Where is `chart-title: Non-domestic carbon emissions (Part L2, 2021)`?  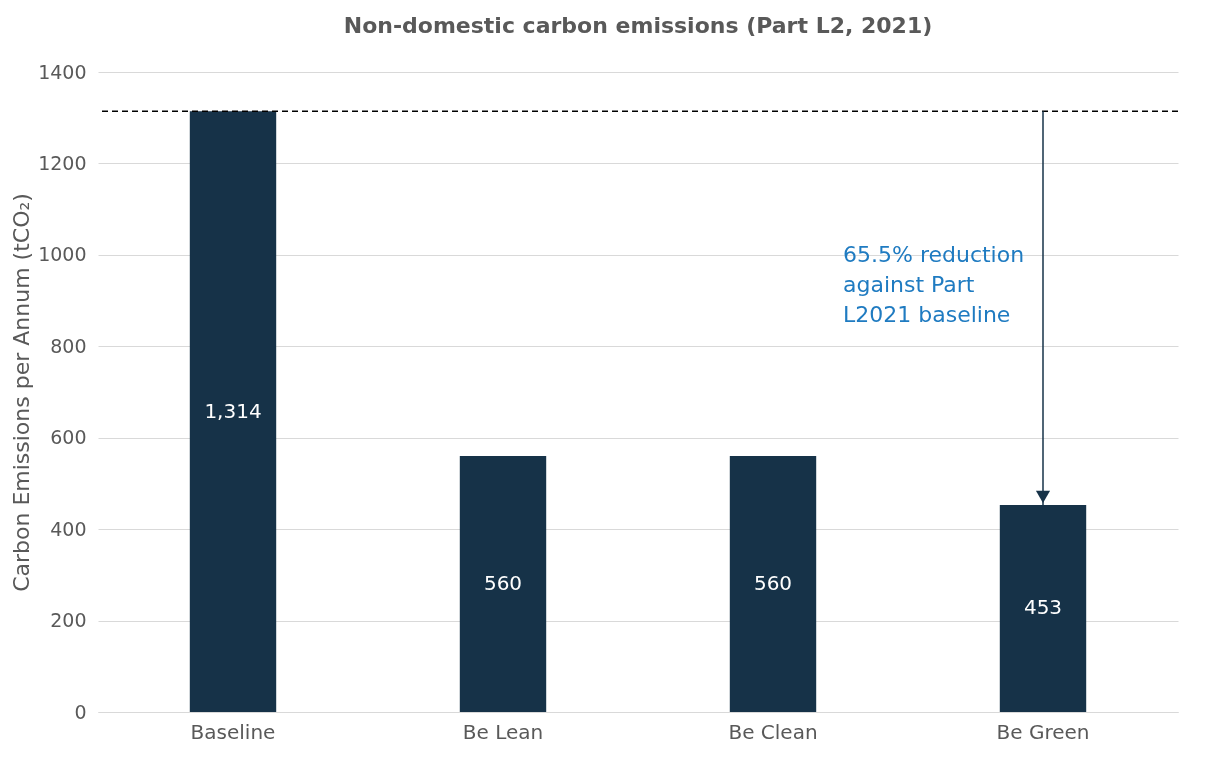
chart-title: Non-domestic carbon emissions (Part L2, 2021) is located at coordinates (638, 25).